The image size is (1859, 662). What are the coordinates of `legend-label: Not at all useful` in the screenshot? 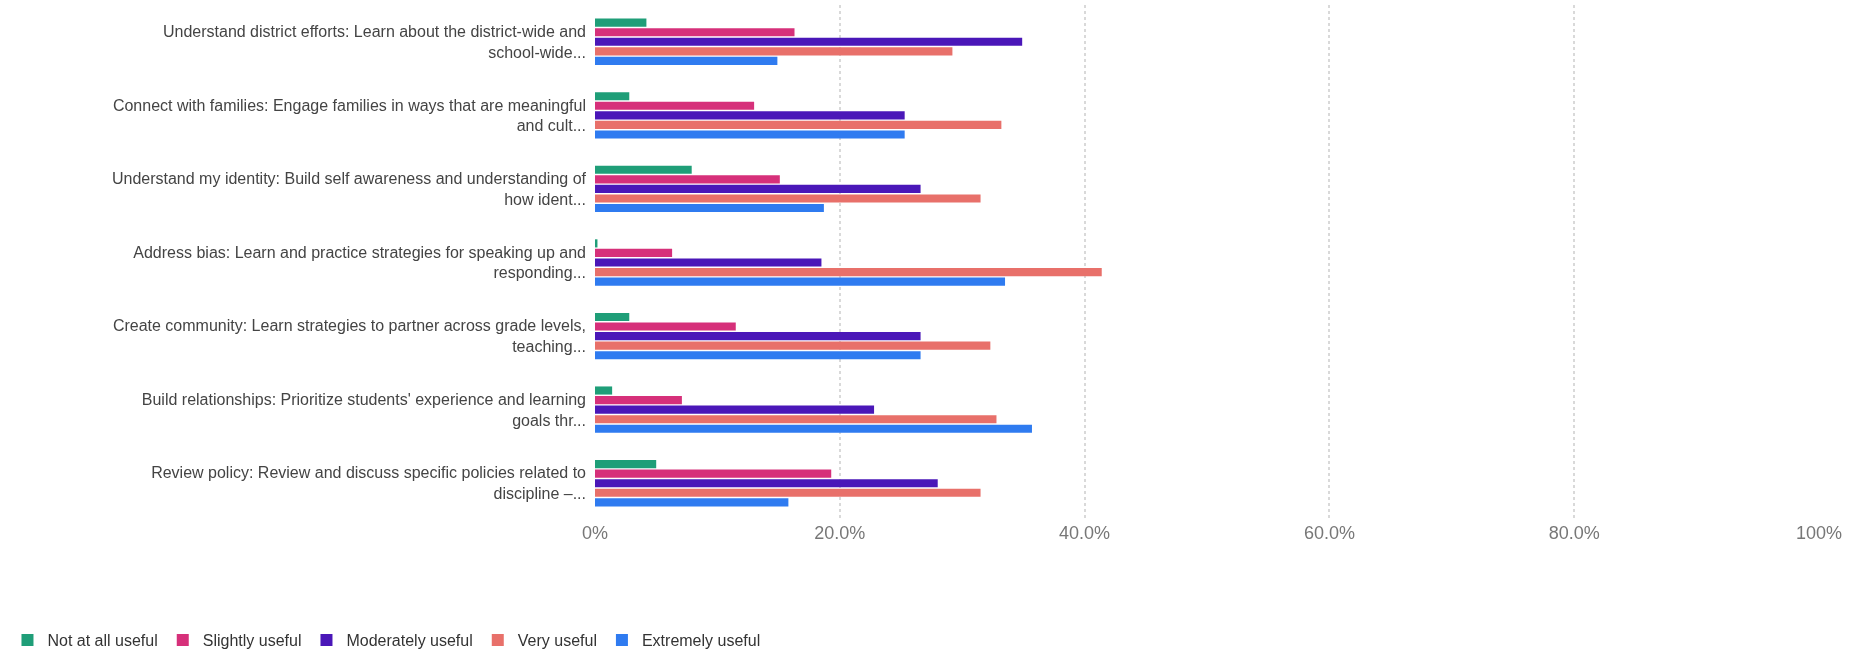 It's located at (102, 641).